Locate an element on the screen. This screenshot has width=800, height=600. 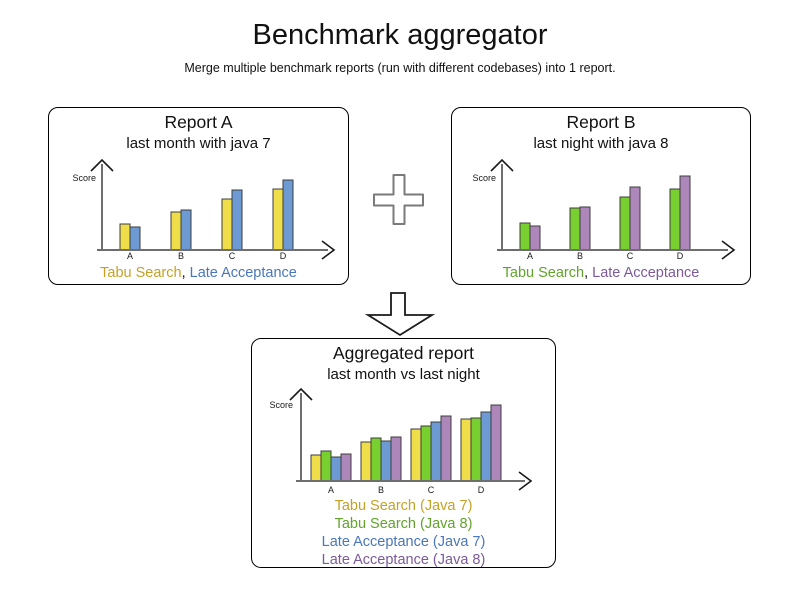
report-b-chart: Score A B C D is located at coordinates (604, 209).